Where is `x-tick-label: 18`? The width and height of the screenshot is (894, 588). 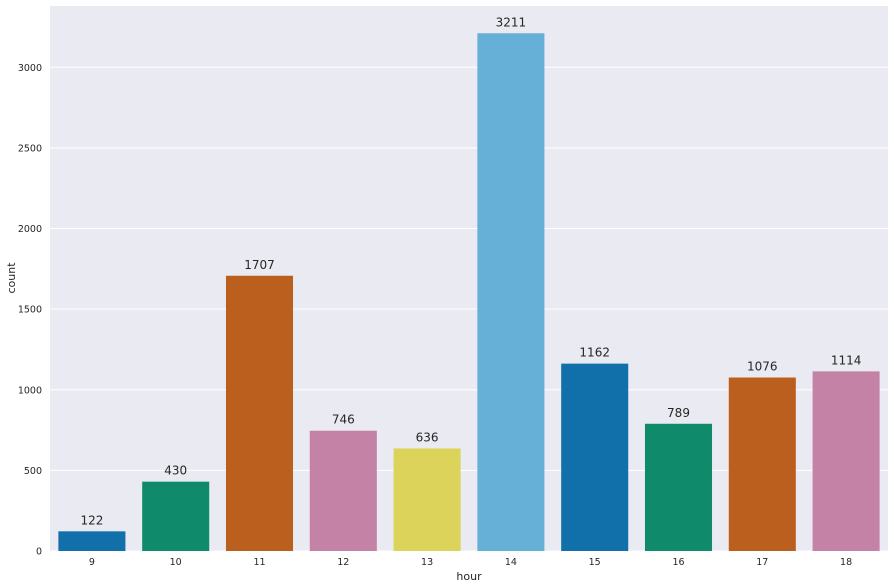
x-tick-label: 18 is located at coordinates (846, 562).